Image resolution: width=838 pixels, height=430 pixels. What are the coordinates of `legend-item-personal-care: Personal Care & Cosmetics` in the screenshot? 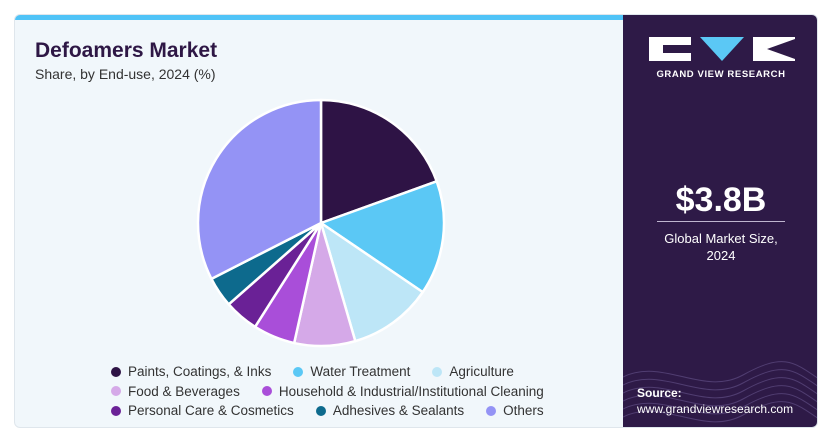 It's located at (202, 410).